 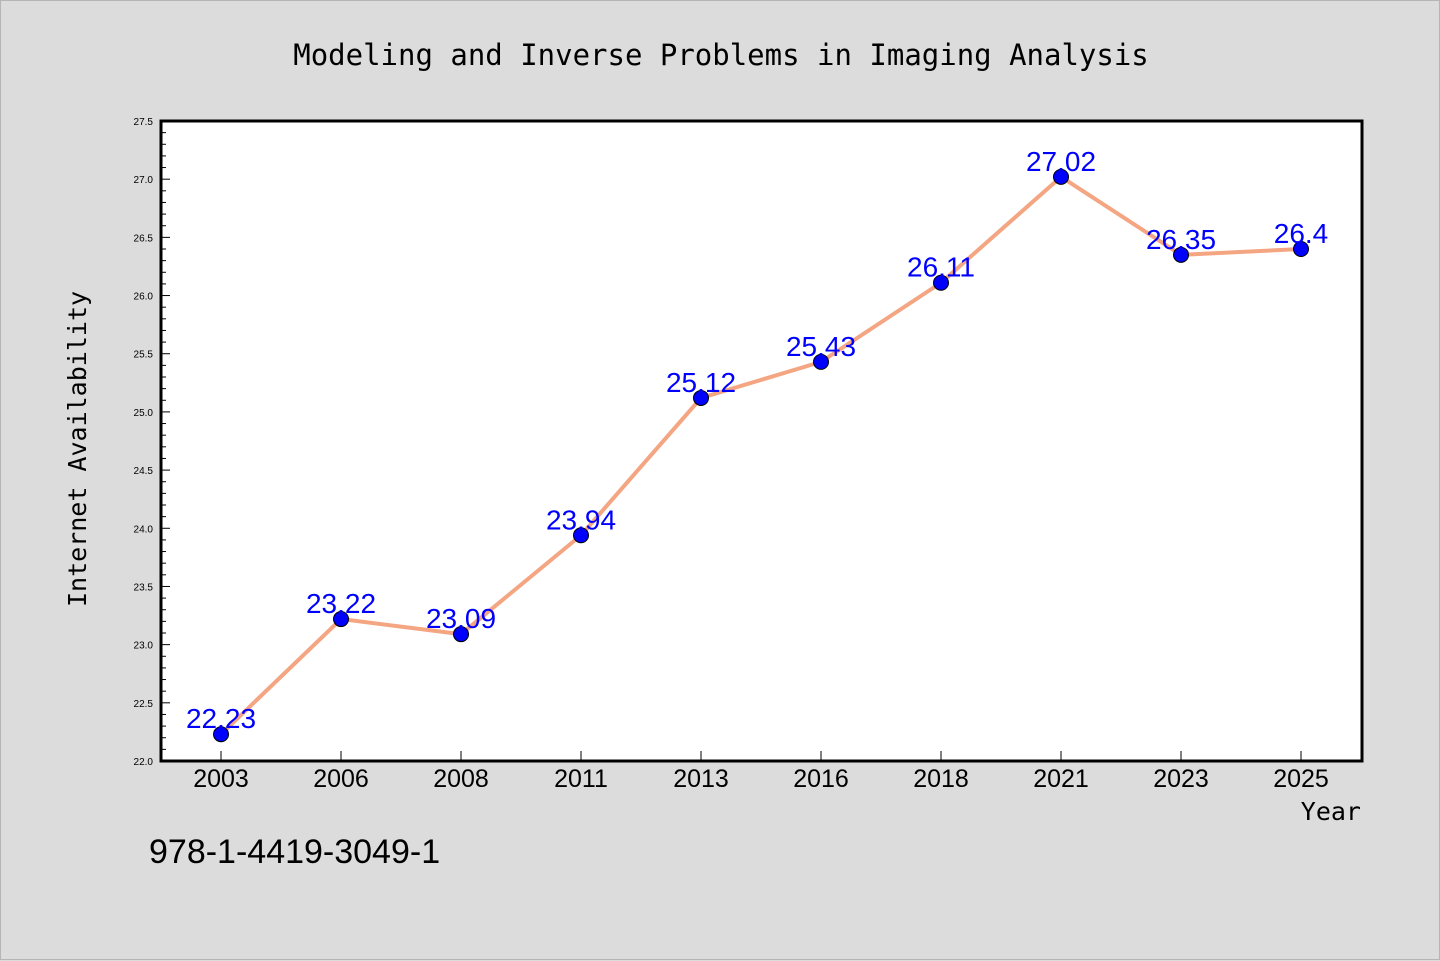 What do you see at coordinates (1061, 779) in the screenshot?
I see `x-tick-label: 2021` at bounding box center [1061, 779].